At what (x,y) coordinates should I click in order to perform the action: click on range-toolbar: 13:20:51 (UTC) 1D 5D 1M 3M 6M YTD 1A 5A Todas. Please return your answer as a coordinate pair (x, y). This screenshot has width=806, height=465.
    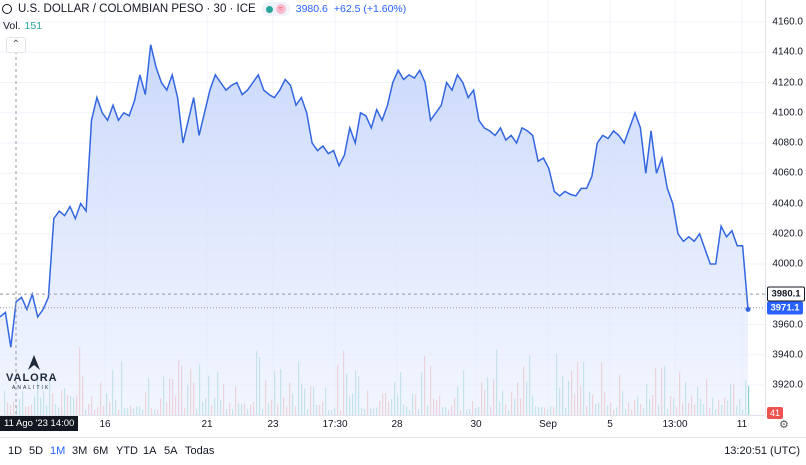
    Looking at the image, I should click on (403, 451).